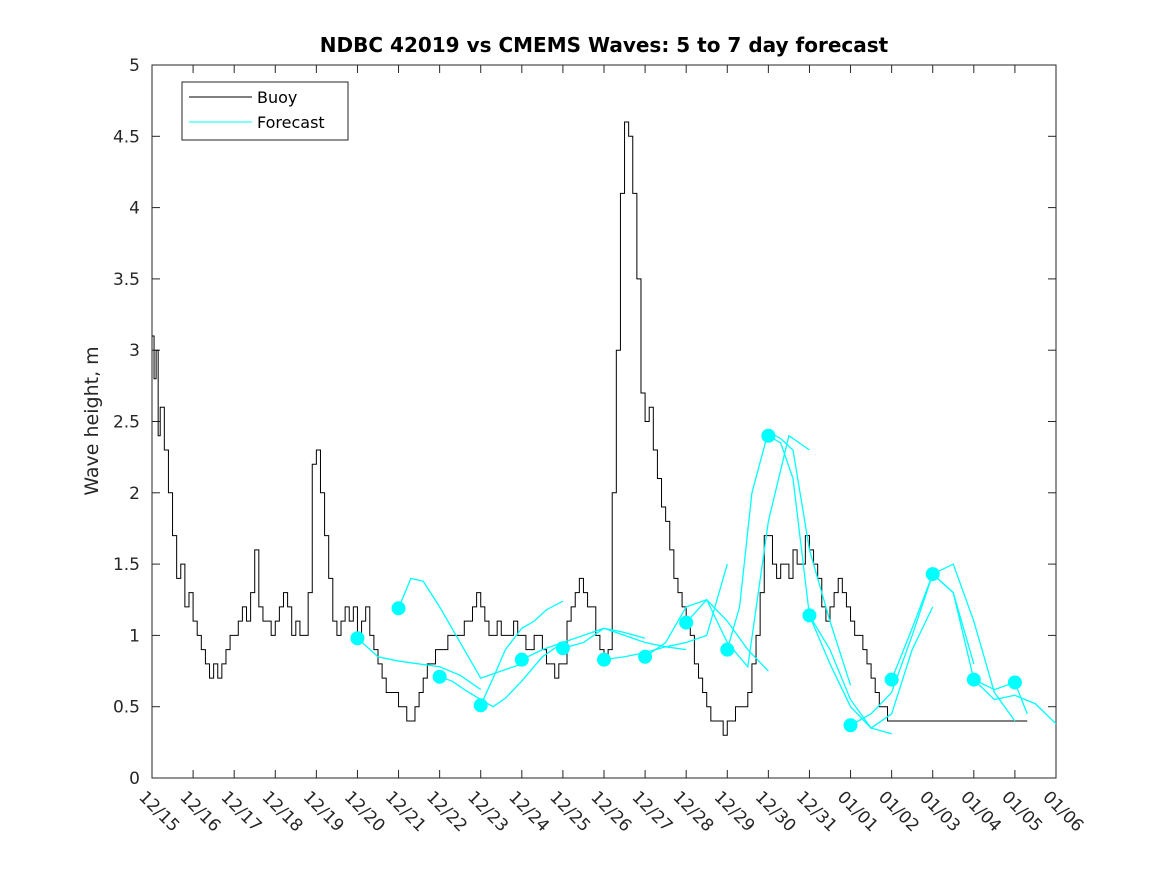 Image resolution: width=1167 pixels, height=875 pixels. Describe the element at coordinates (775, 811) in the screenshot. I see `x-tick-label-15: 12/30` at that location.